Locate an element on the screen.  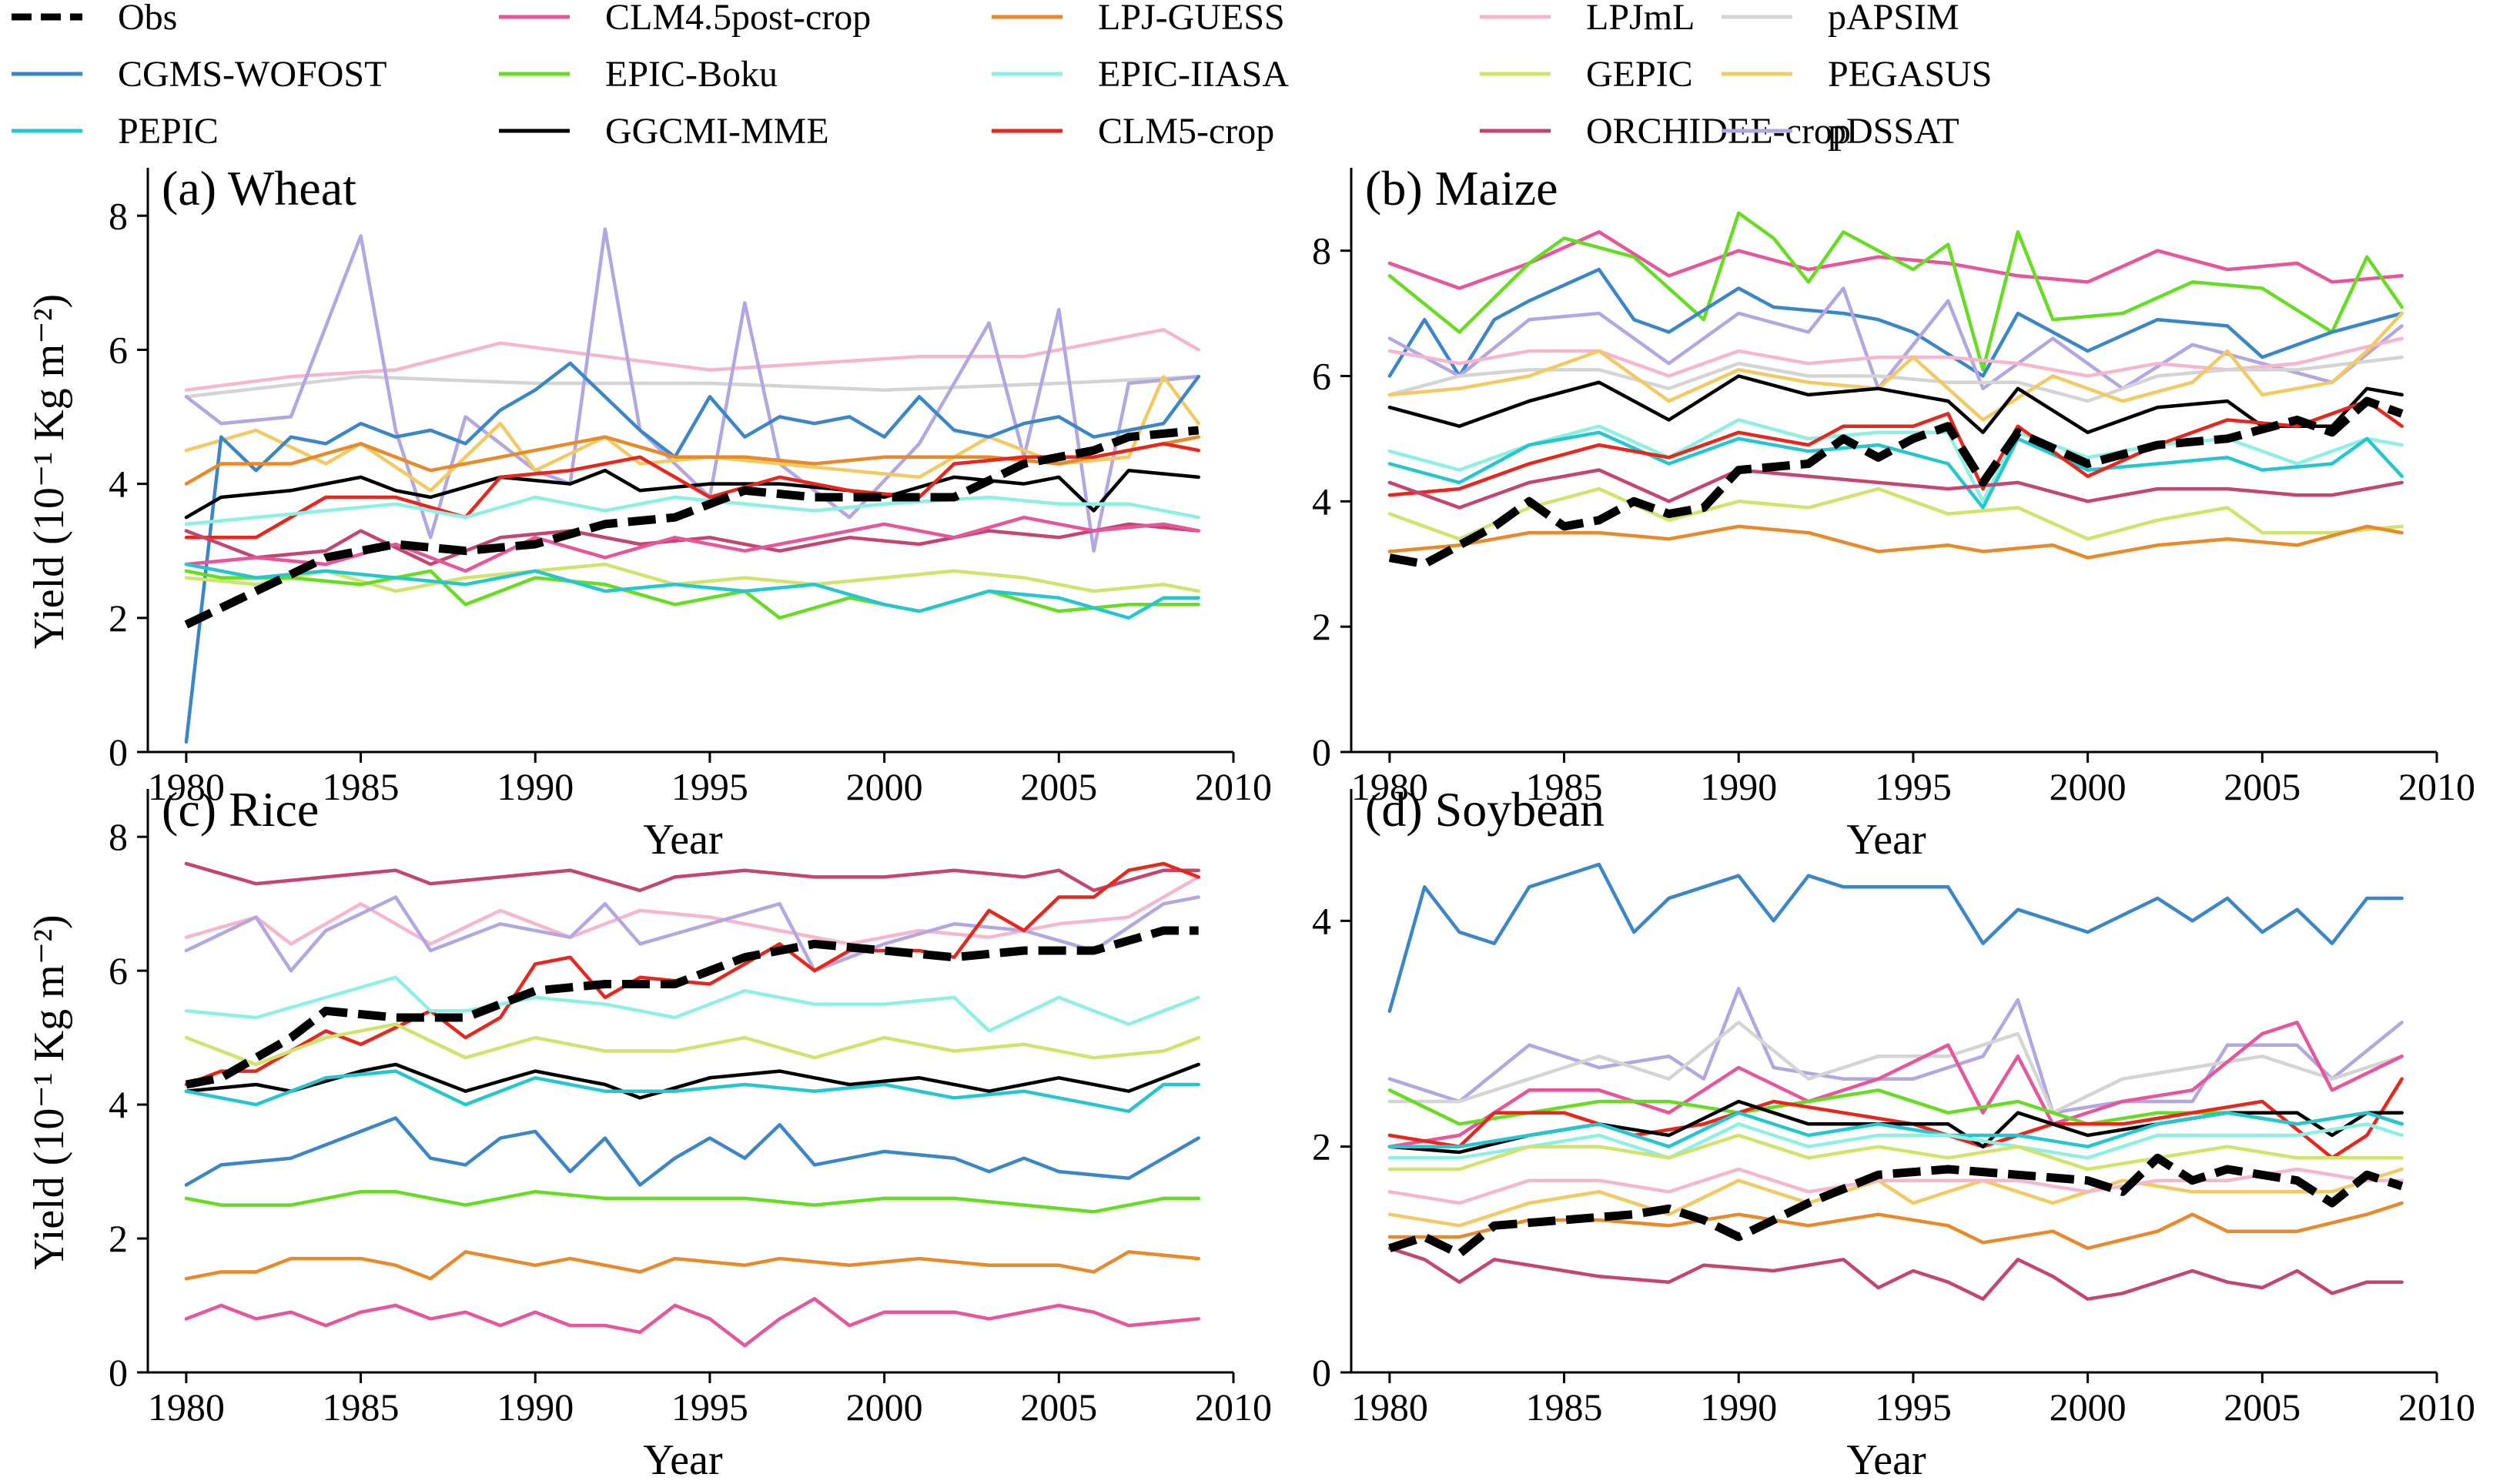
series-line-pegasus is located at coordinates (1895, 366).